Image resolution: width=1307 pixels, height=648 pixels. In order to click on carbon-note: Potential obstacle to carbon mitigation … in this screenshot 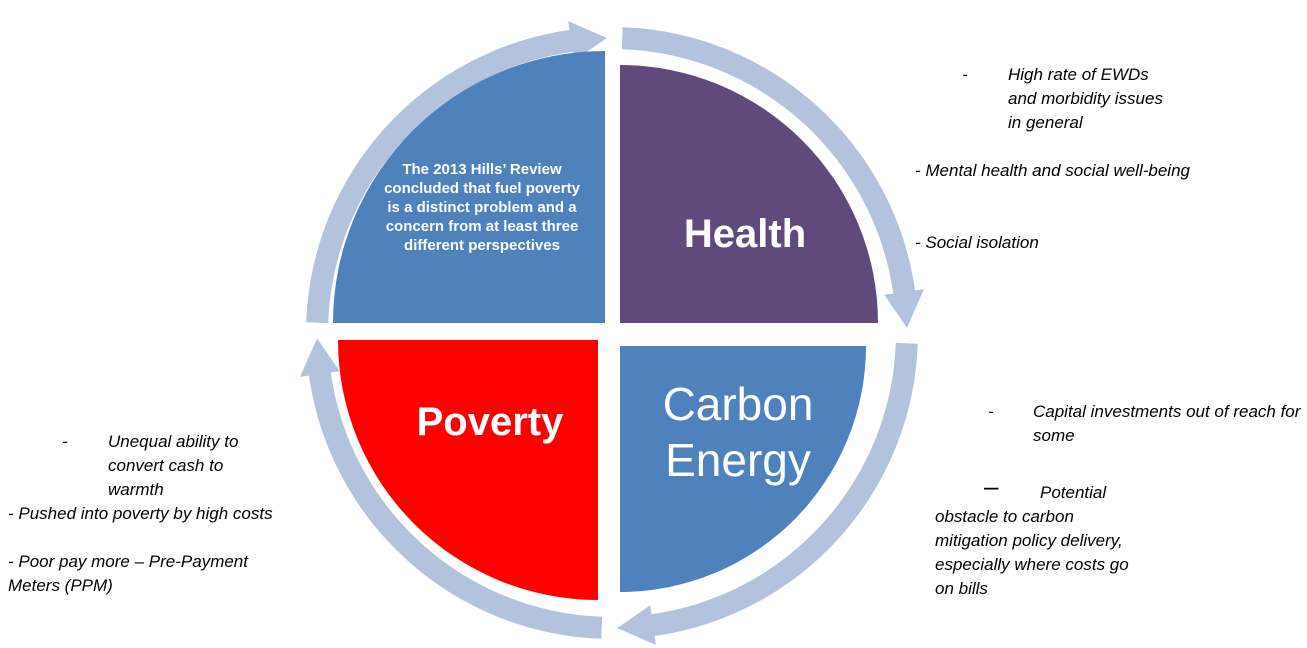, I will do `click(1032, 540)`.